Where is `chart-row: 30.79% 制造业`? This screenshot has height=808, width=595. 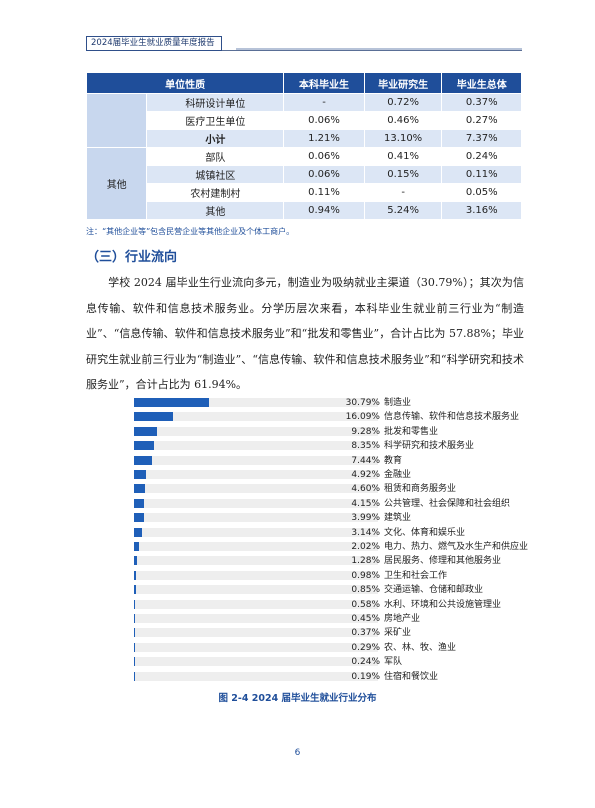
chart-row: 30.79% 制造业 is located at coordinates (354, 403).